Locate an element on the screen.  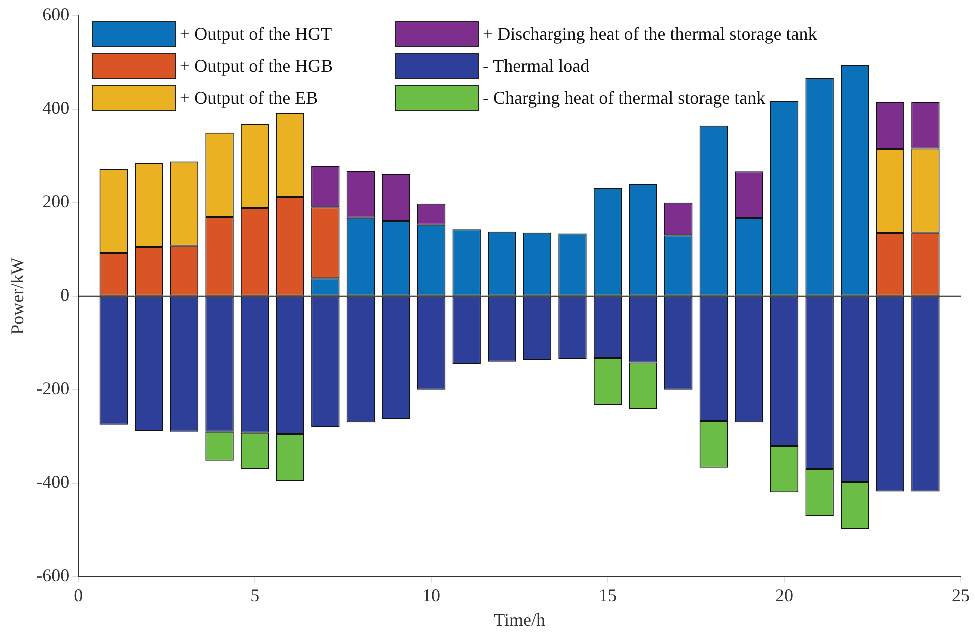
y-tick-label: 400 is located at coordinates (56, 108).